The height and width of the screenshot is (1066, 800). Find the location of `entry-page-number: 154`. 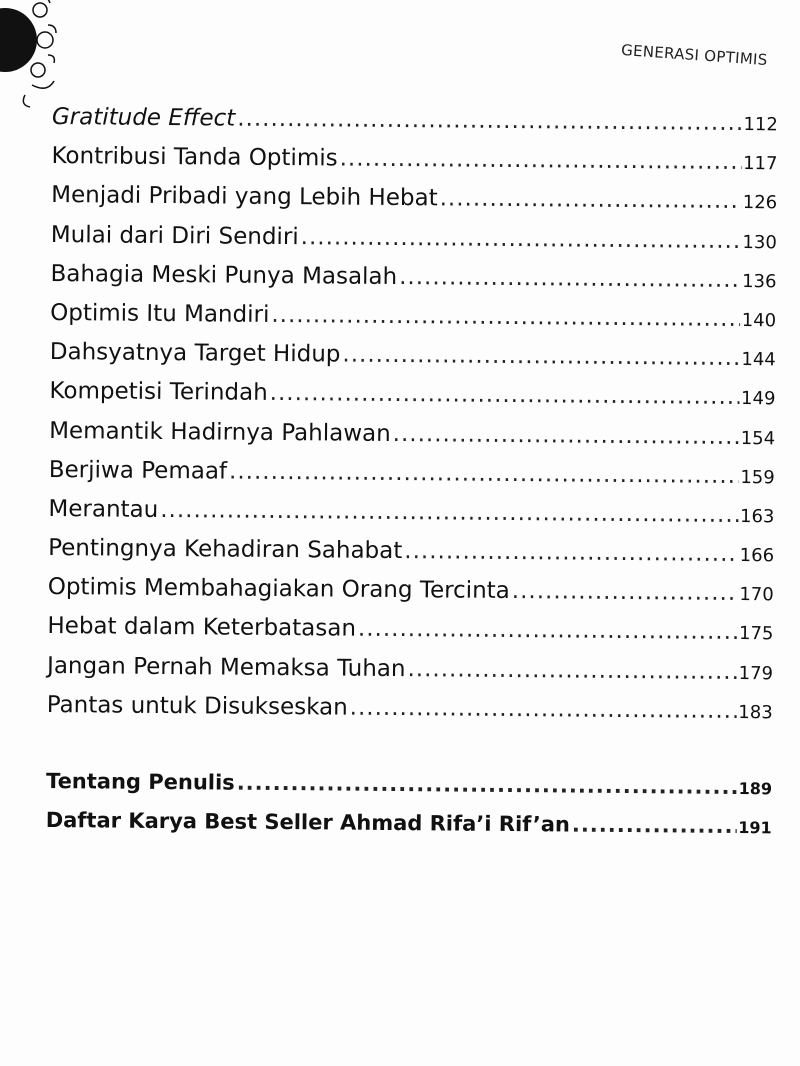

entry-page-number: 154 is located at coordinates (758, 438).